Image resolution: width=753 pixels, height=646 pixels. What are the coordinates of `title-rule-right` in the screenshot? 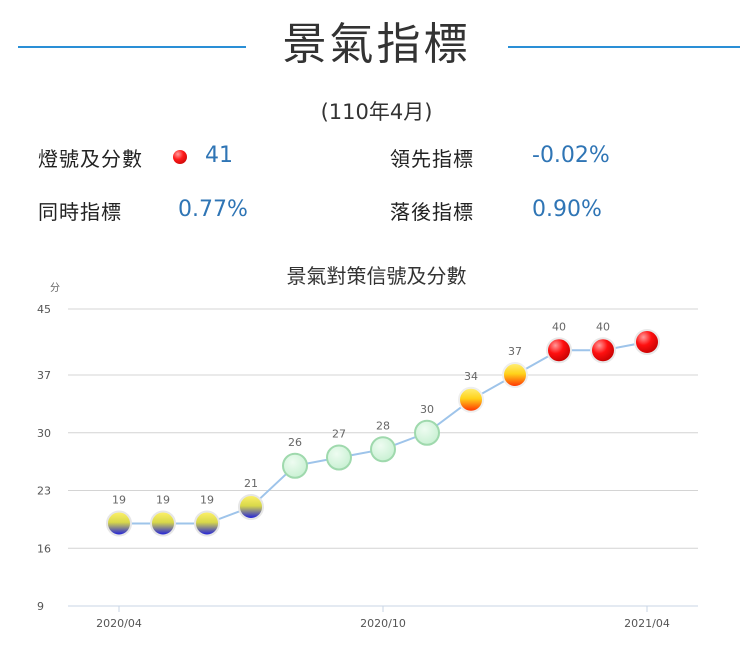 It's located at (624, 47).